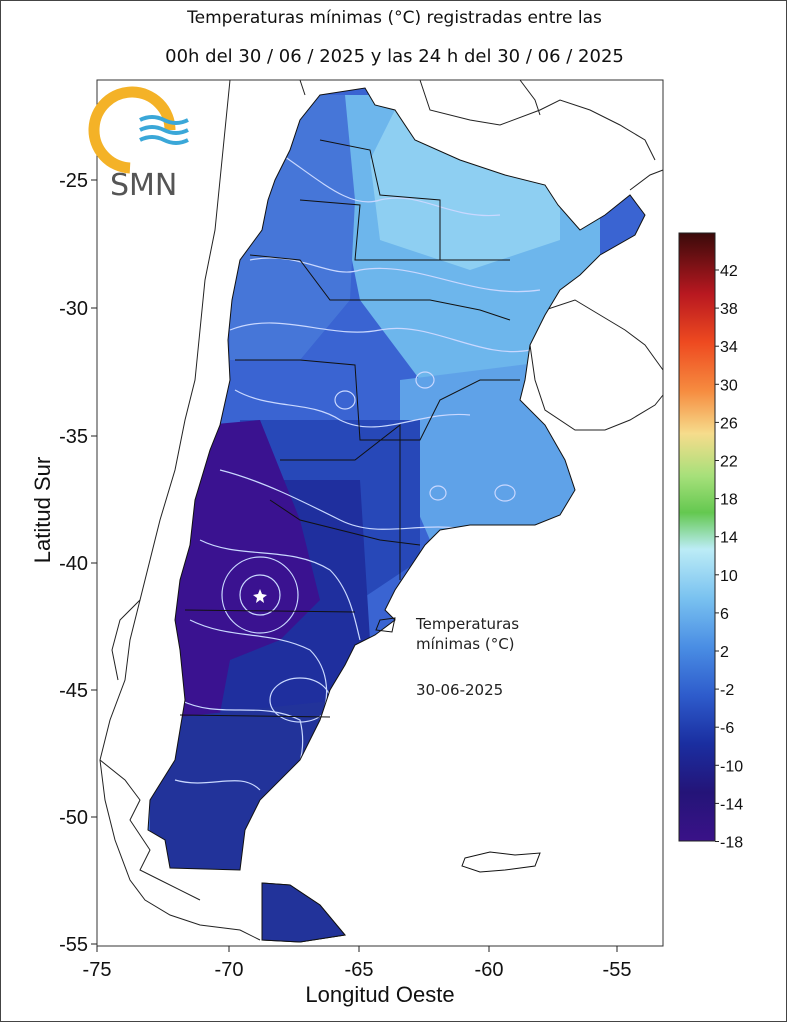  I want to click on colorbar-label: -10, so click(731, 766).